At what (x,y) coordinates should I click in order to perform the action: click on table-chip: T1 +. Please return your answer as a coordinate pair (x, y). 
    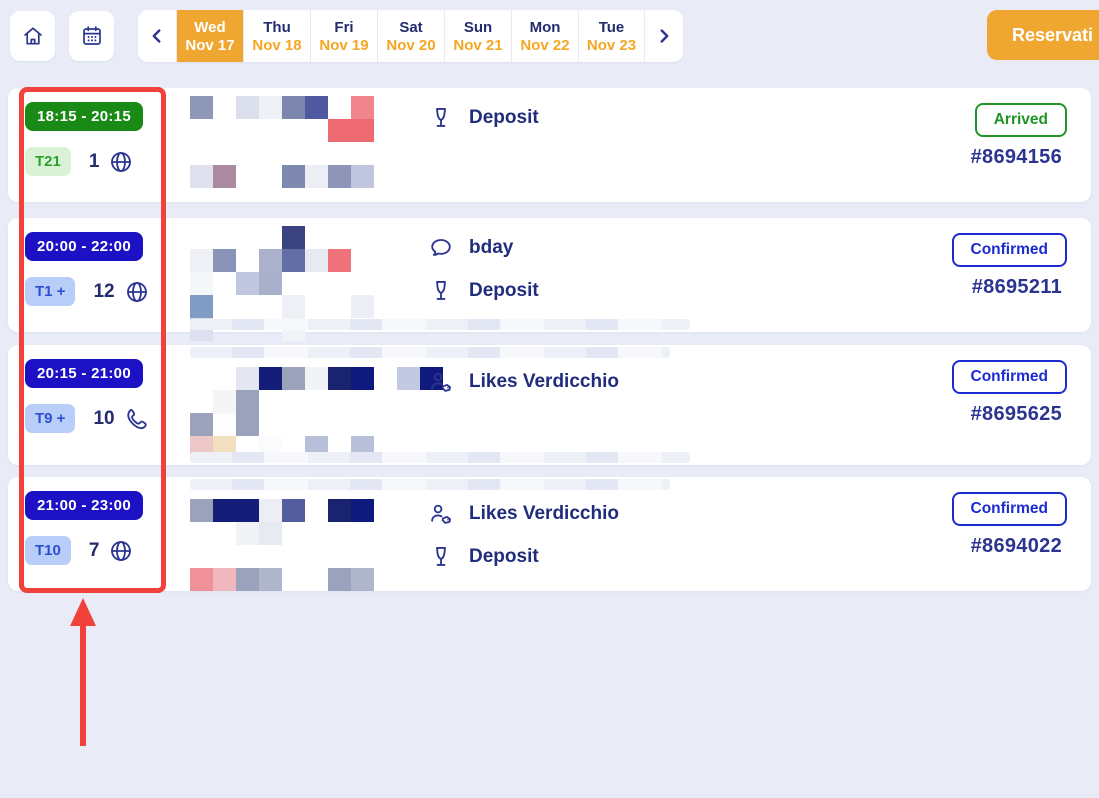
    Looking at the image, I should click on (50, 291).